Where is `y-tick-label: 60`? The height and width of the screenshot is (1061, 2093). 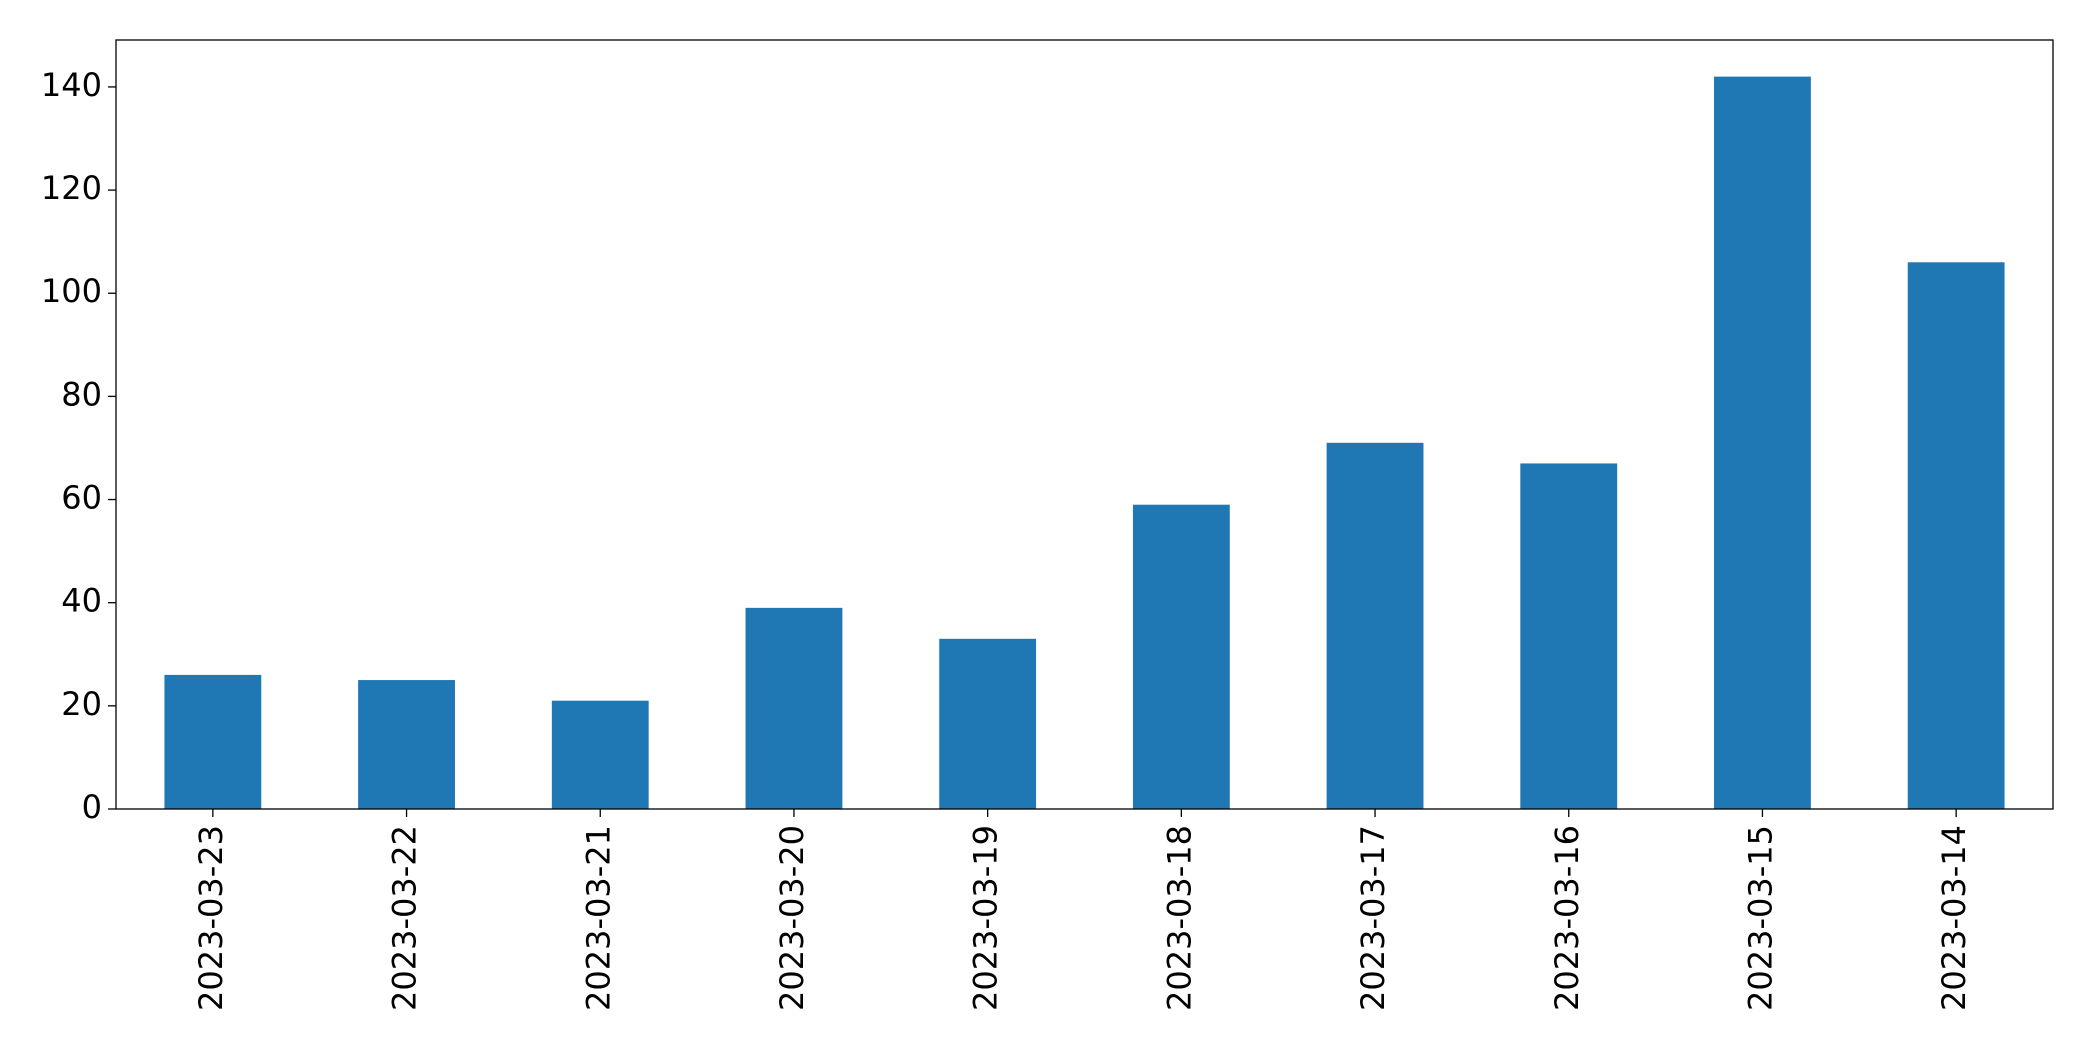
y-tick-label: 60 is located at coordinates (81, 498).